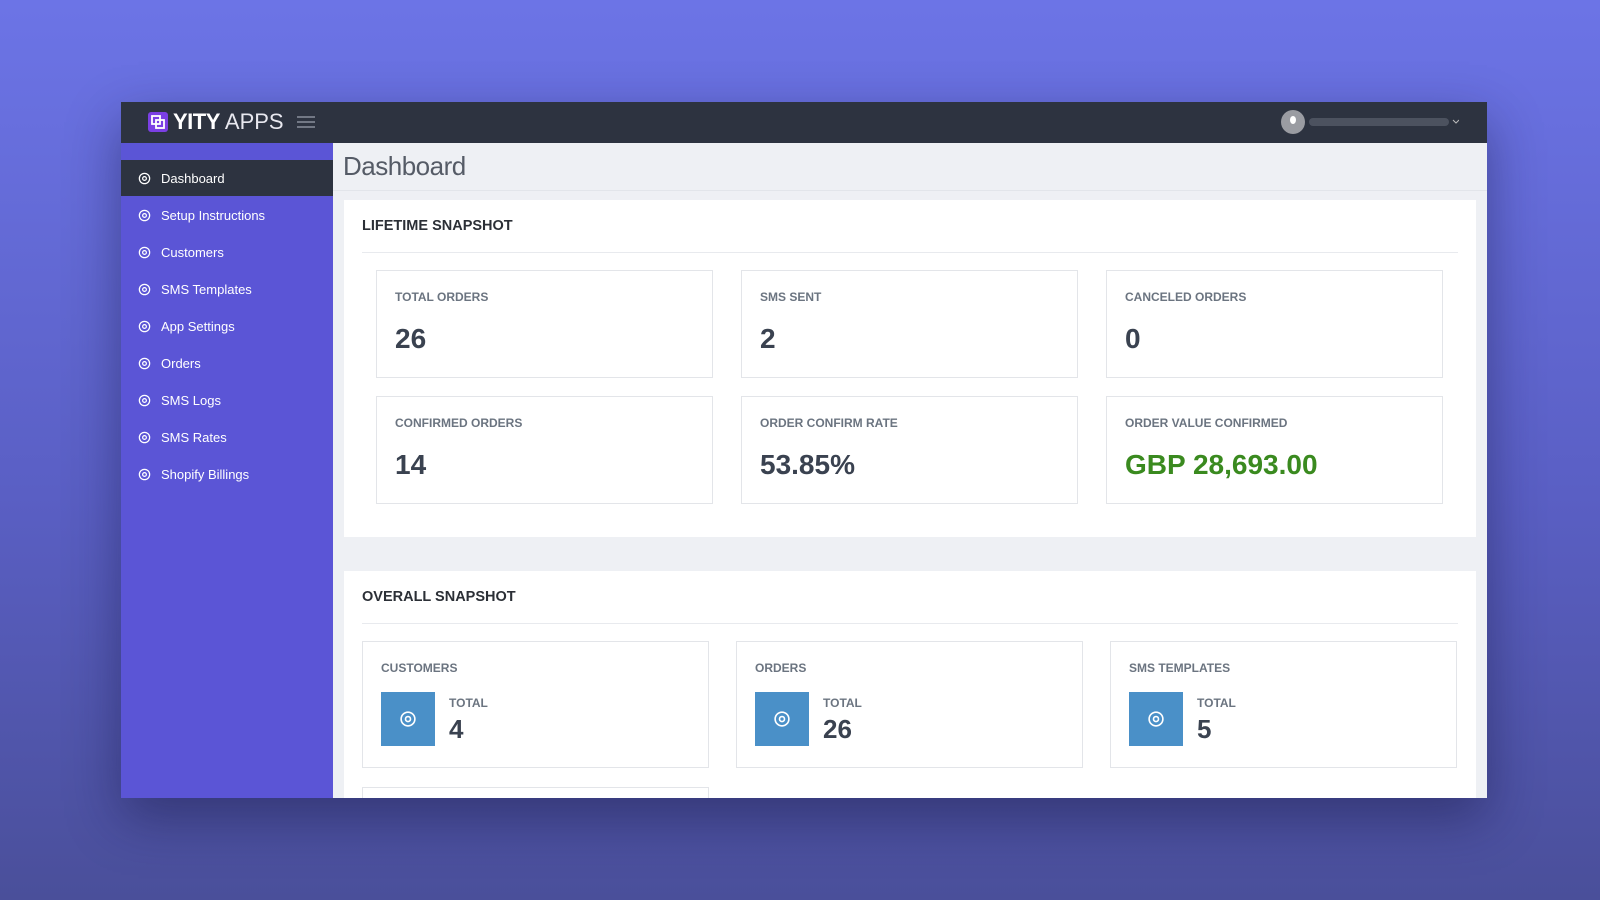  Describe the element at coordinates (411, 338) in the screenshot. I see `stat-value: 26` at that location.